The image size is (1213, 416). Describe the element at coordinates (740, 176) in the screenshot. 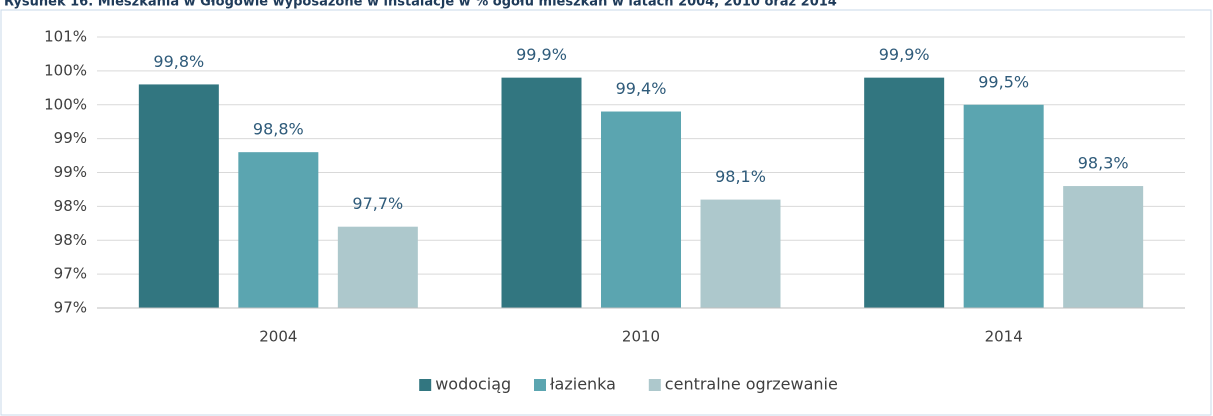

I see `value-label: 98,1%` at that location.